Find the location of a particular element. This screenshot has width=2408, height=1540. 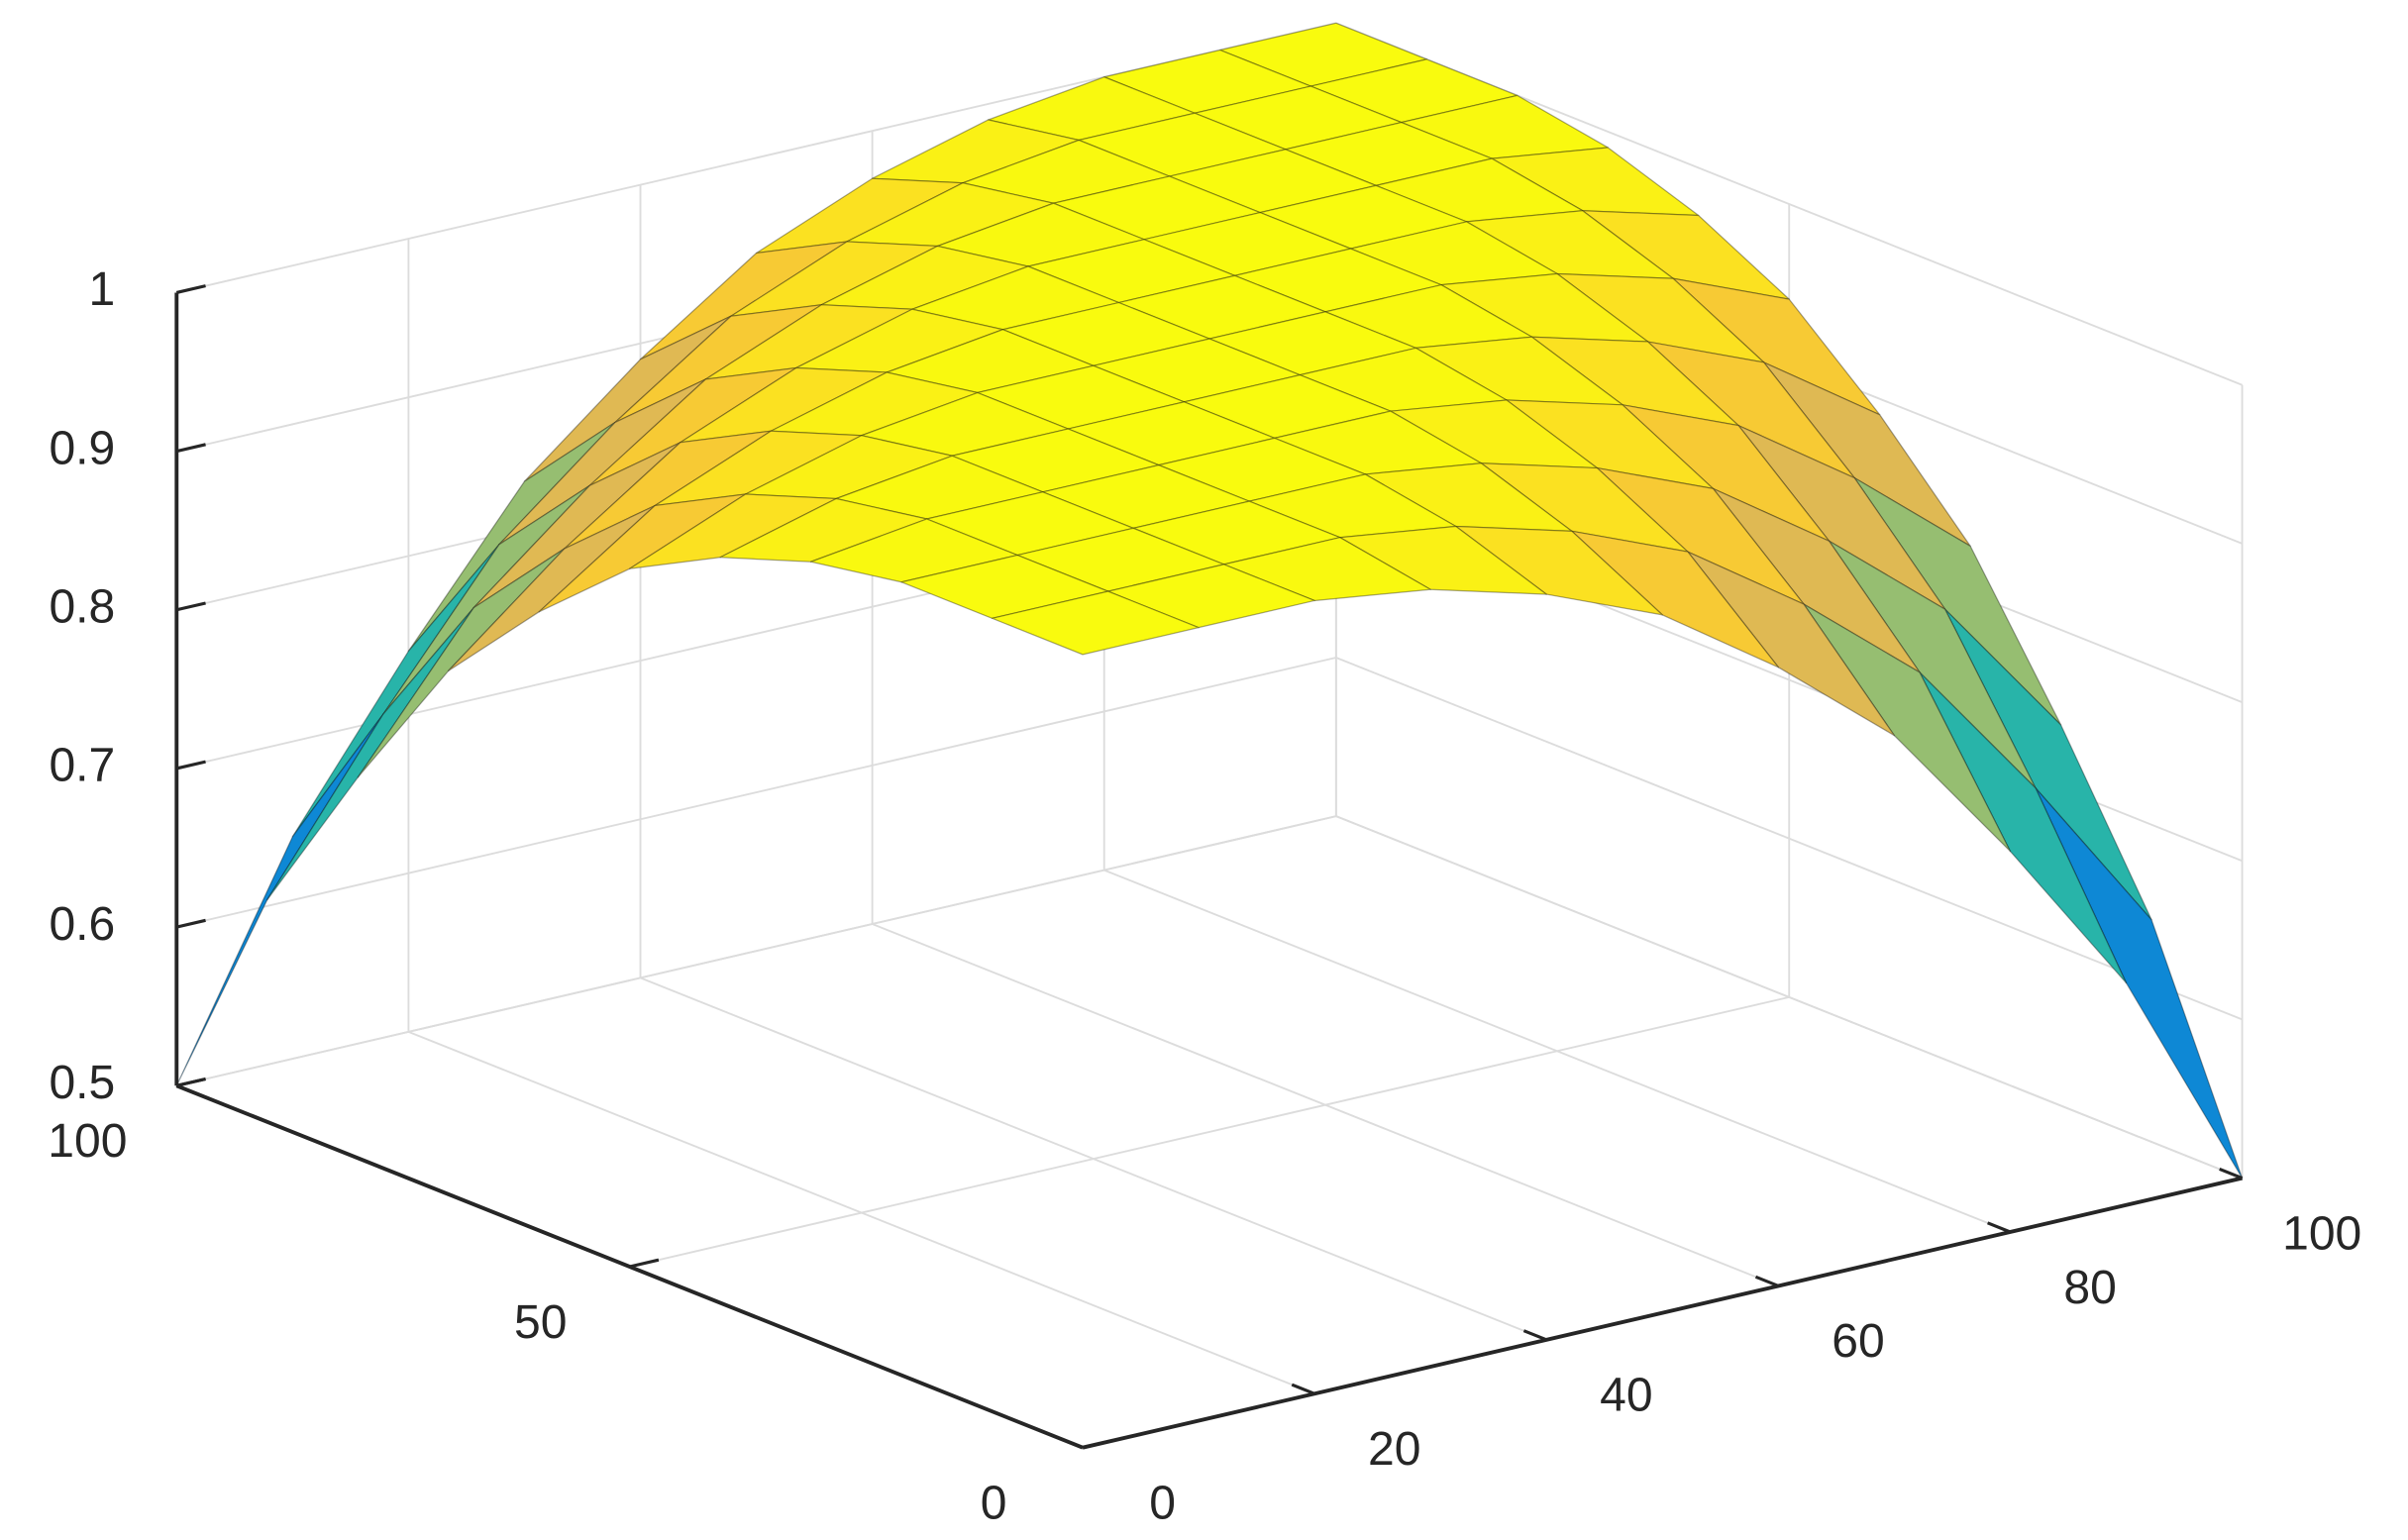

y-tick-label: 0 is located at coordinates (994, 1502).